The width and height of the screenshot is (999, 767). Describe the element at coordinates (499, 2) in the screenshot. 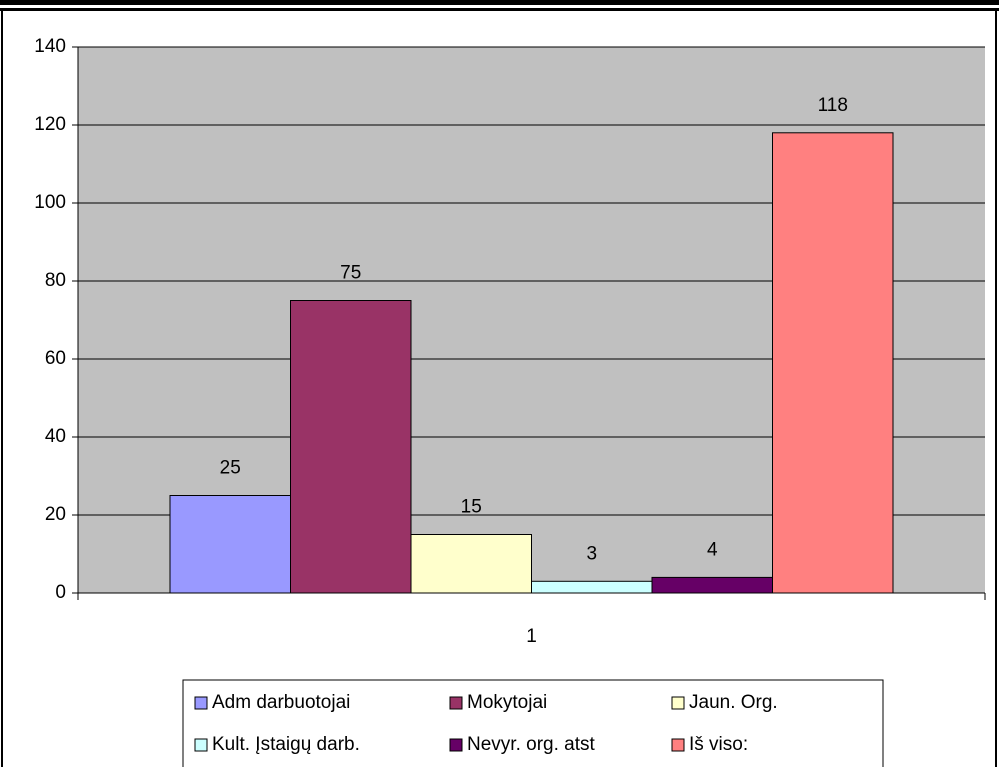

I see `top-border` at that location.